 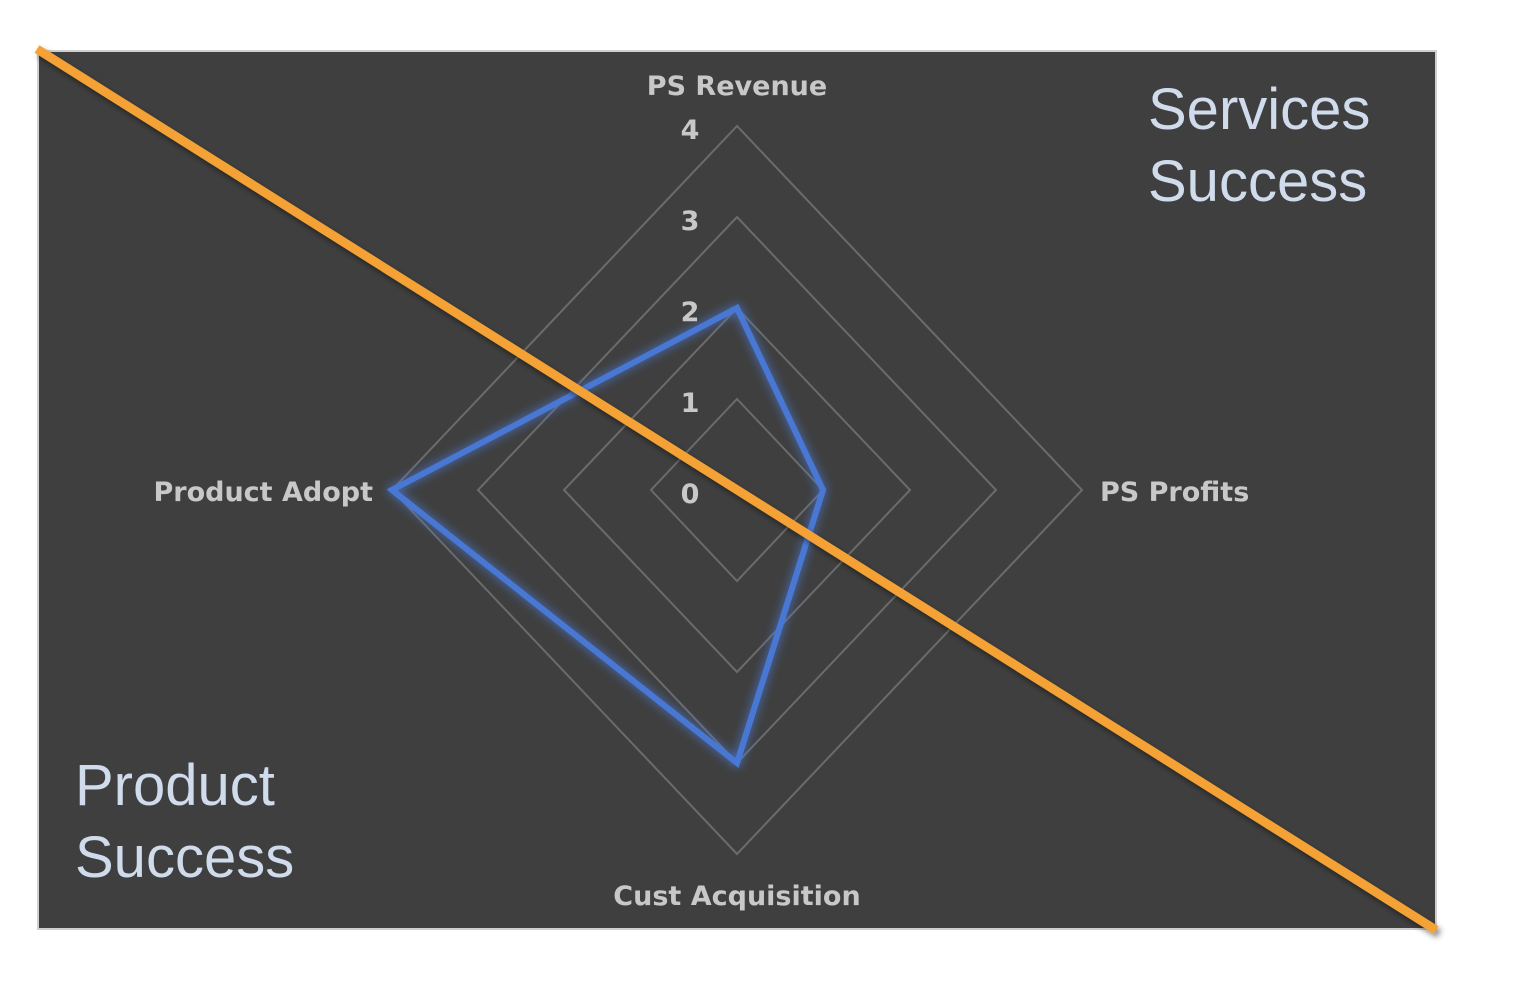 I want to click on tick-label-2: 2, so click(x=690, y=312).